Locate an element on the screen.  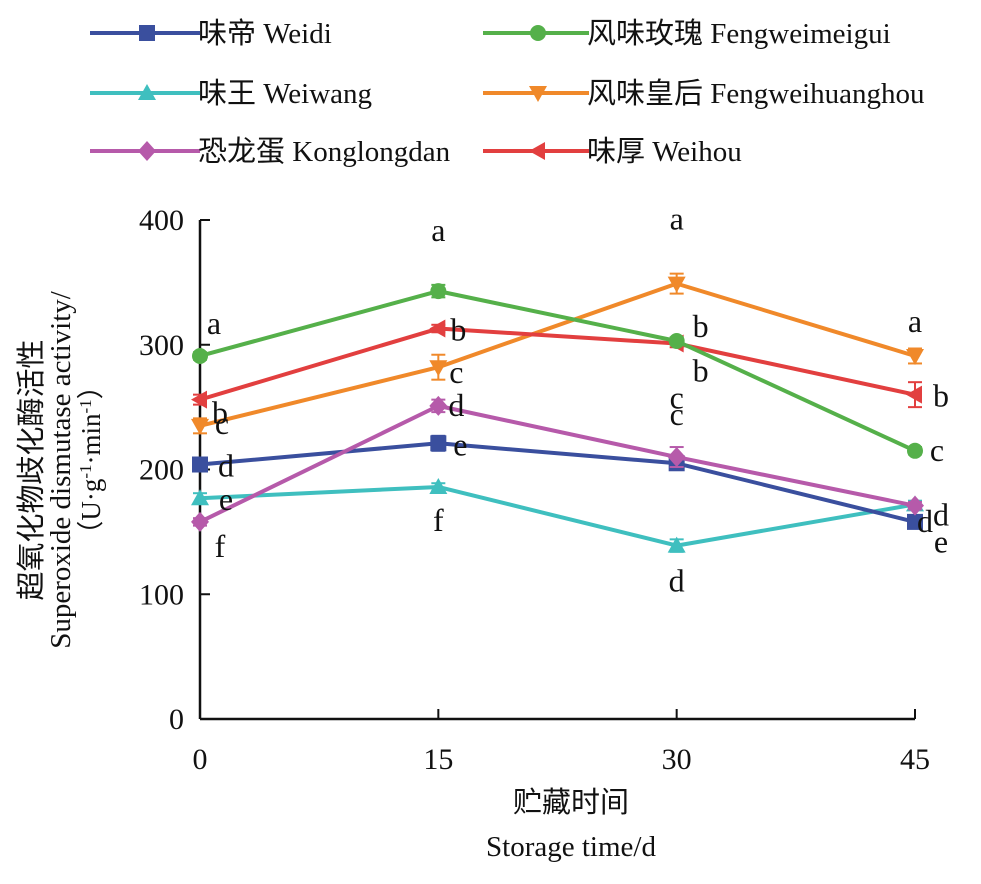
y-axis-label-en: Superoxide dismutase activity/ is located at coordinates (61, 469).